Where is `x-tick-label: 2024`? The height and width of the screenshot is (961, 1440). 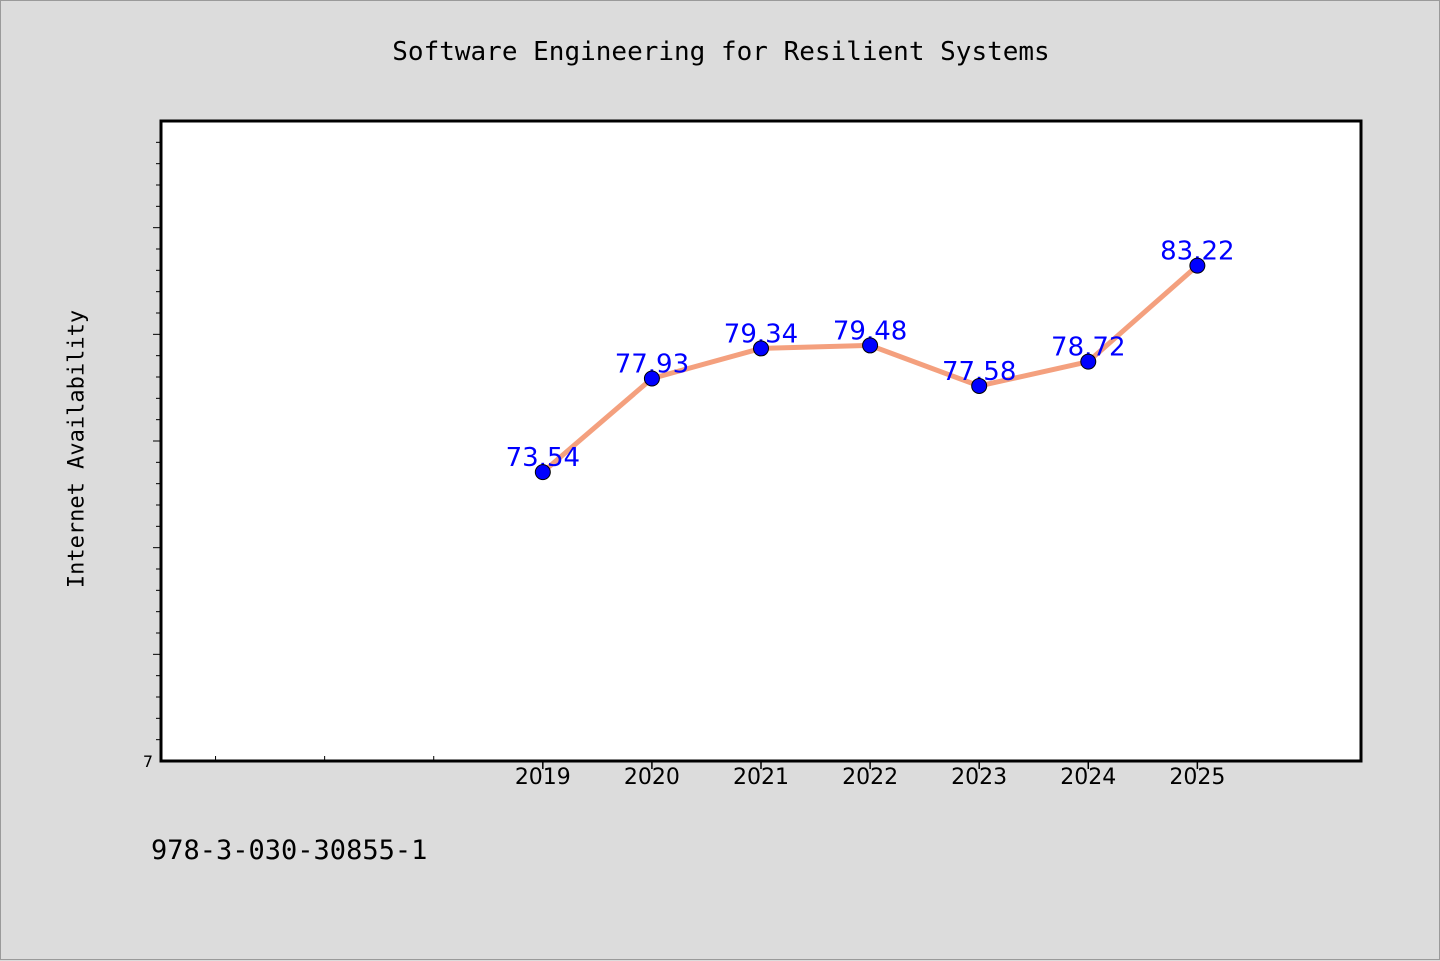
x-tick-label: 2024 is located at coordinates (1088, 777).